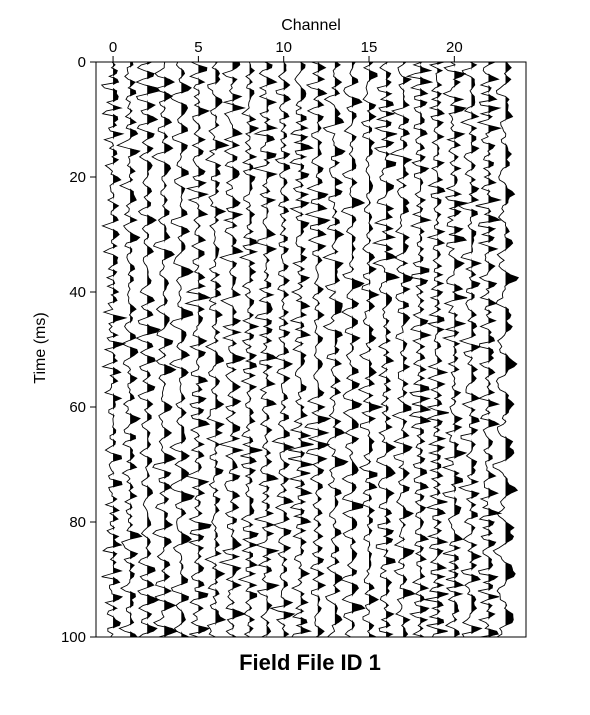 The width and height of the screenshot is (590, 715). I want to click on x-tick-label-10: 10, so click(283, 47).